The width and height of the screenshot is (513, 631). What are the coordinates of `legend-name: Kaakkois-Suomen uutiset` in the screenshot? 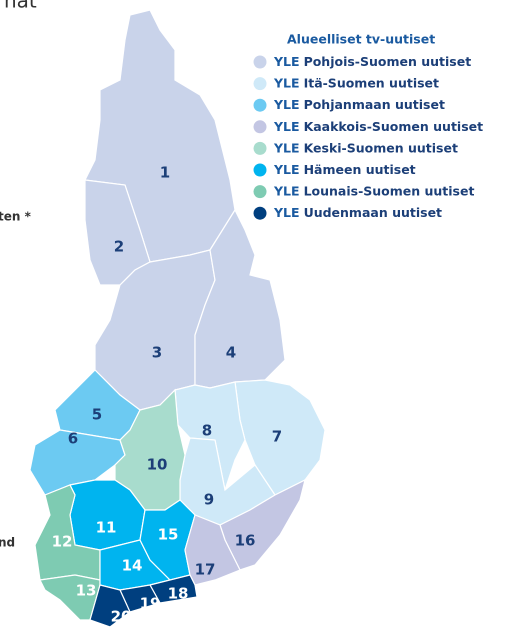 It's located at (394, 125).